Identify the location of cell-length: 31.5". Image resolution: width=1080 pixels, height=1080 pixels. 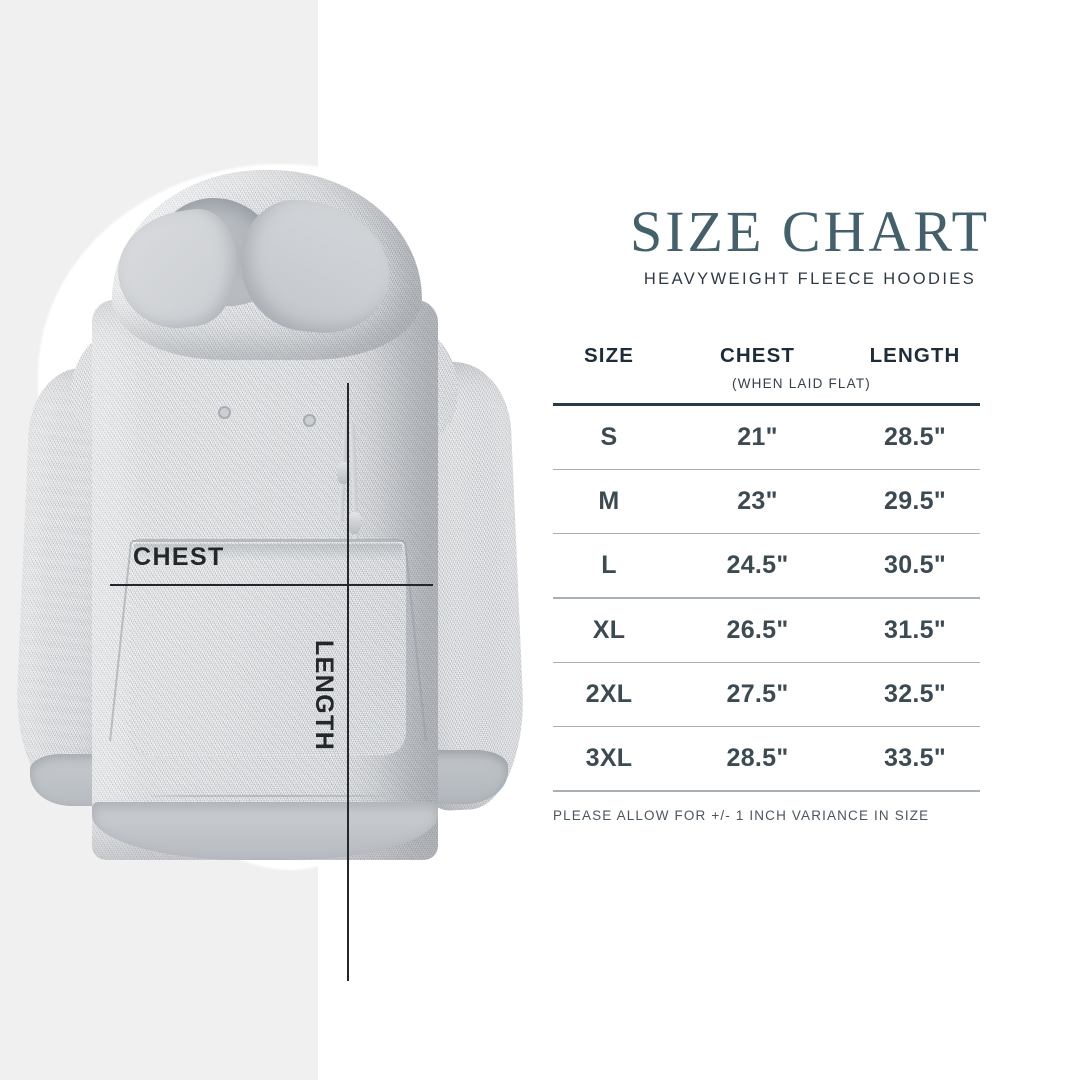
(914, 629).